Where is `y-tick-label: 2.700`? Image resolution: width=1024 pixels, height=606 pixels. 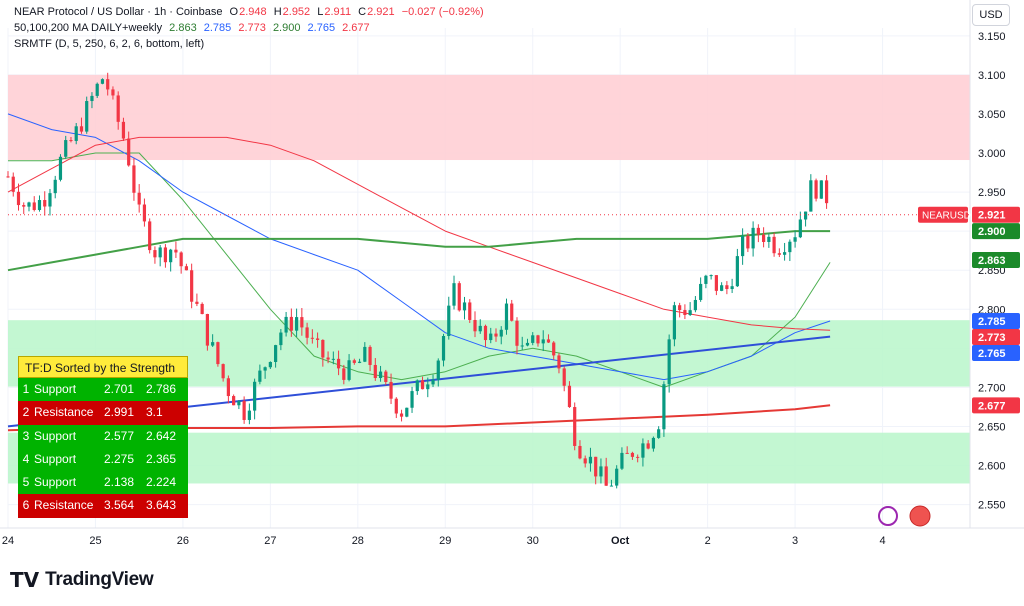
y-tick-label: 2.700 is located at coordinates (992, 388).